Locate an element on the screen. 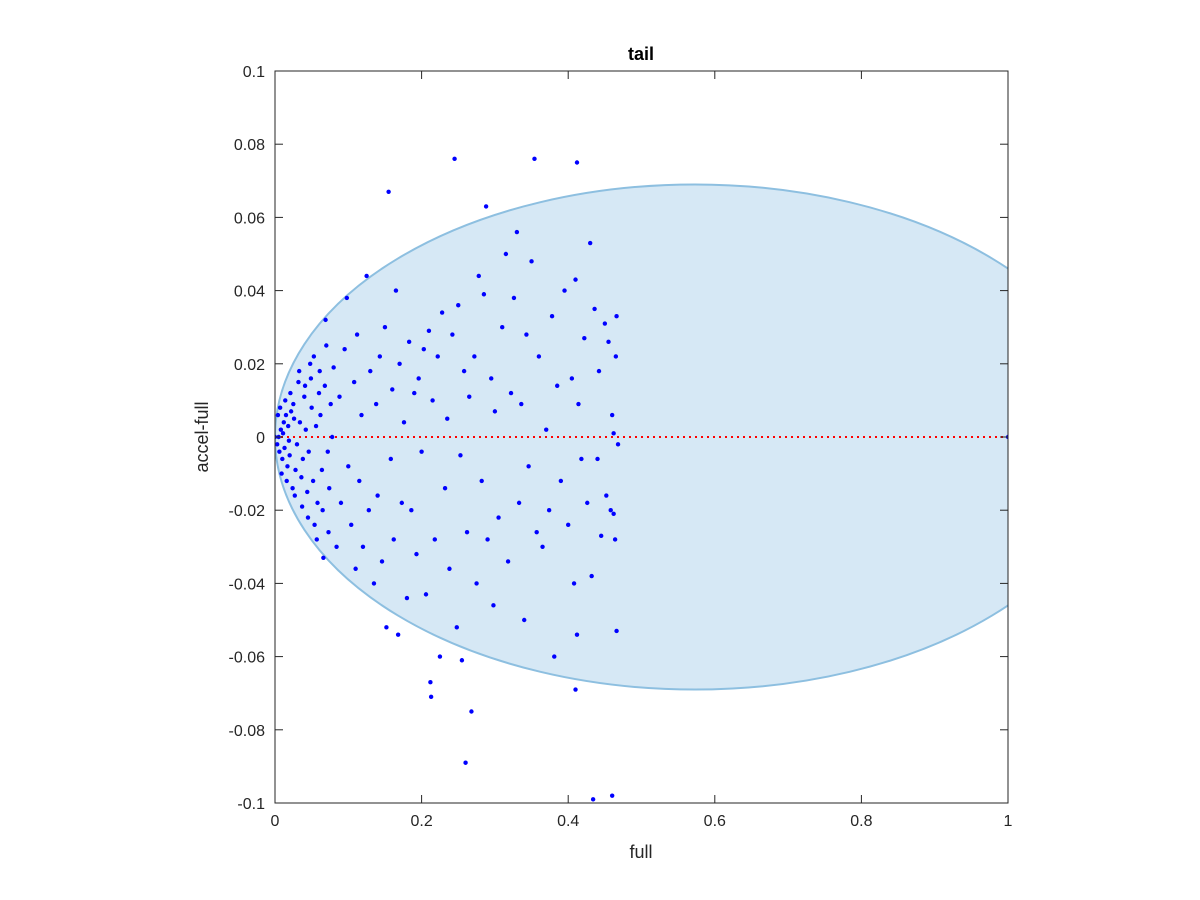 The image size is (1200, 900). y-tick-label: -0.1 is located at coordinates (251, 804).